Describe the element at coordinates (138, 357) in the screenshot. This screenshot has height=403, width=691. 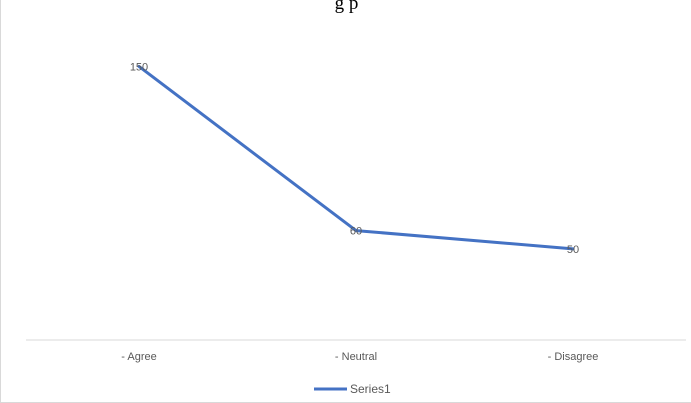
I see `category-label-0: - Agree` at that location.